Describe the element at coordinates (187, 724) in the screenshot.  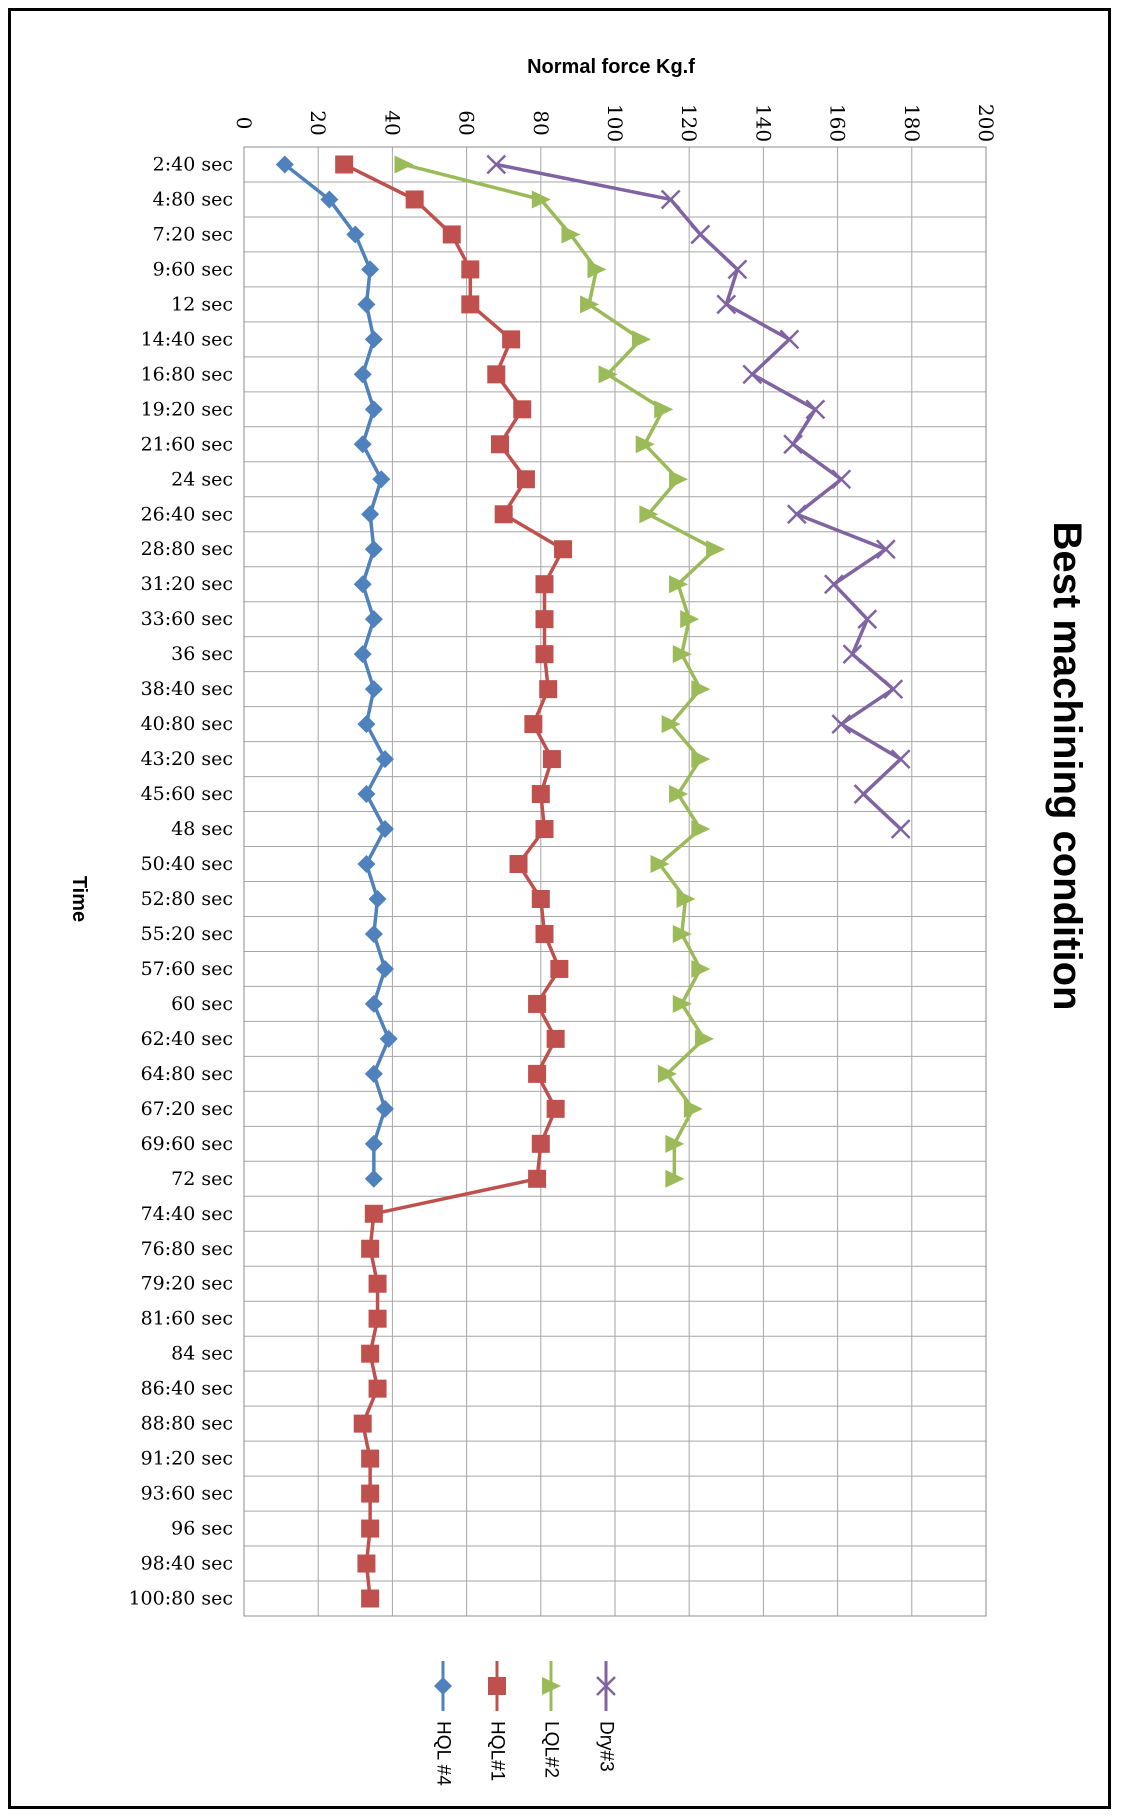
I see `time-tick-label: 40:80 sec` at that location.